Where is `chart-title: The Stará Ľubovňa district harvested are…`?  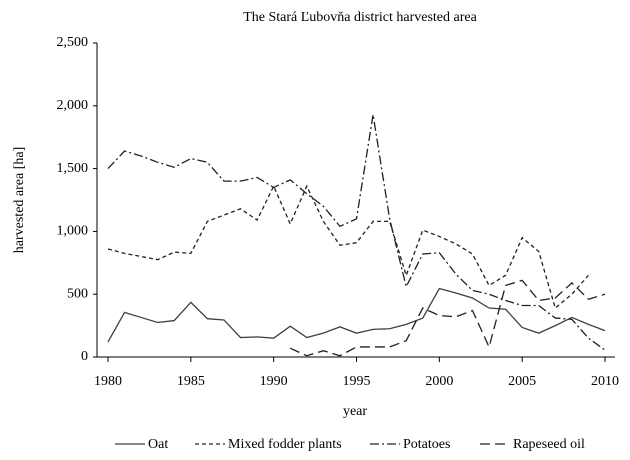
chart-title: The Stará Ľubovňa district harvested are… is located at coordinates (360, 17).